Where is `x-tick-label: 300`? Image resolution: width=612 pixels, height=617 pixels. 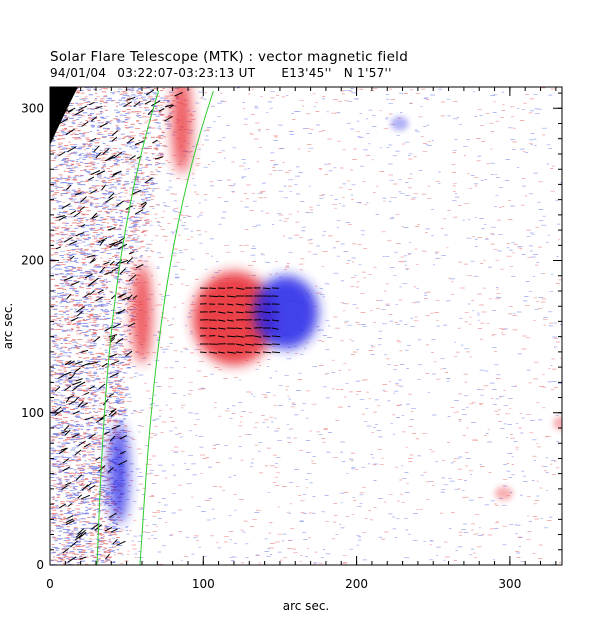 x-tick-label: 300 is located at coordinates (509, 584).